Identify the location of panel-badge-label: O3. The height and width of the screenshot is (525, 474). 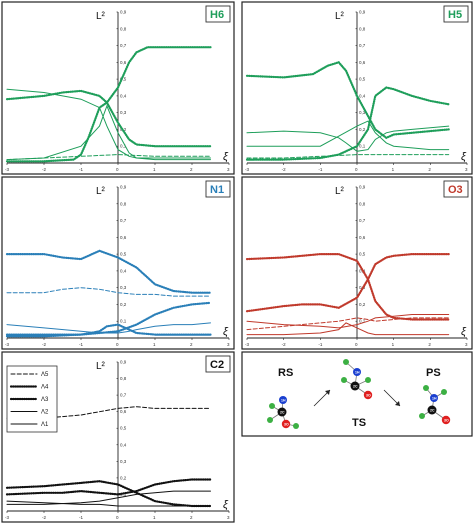
(455, 190).